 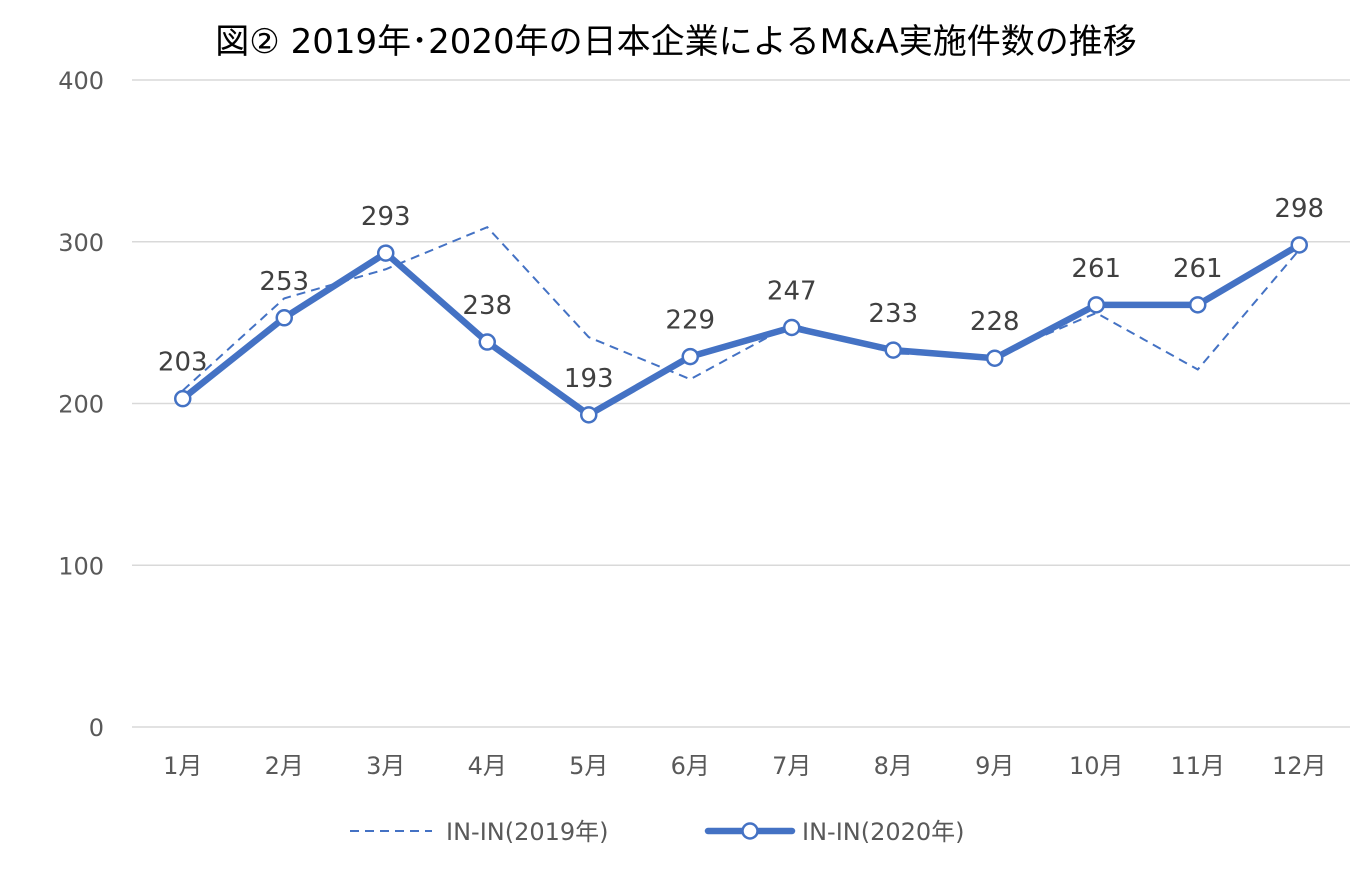 I want to click on data-label: 228, so click(x=995, y=322).